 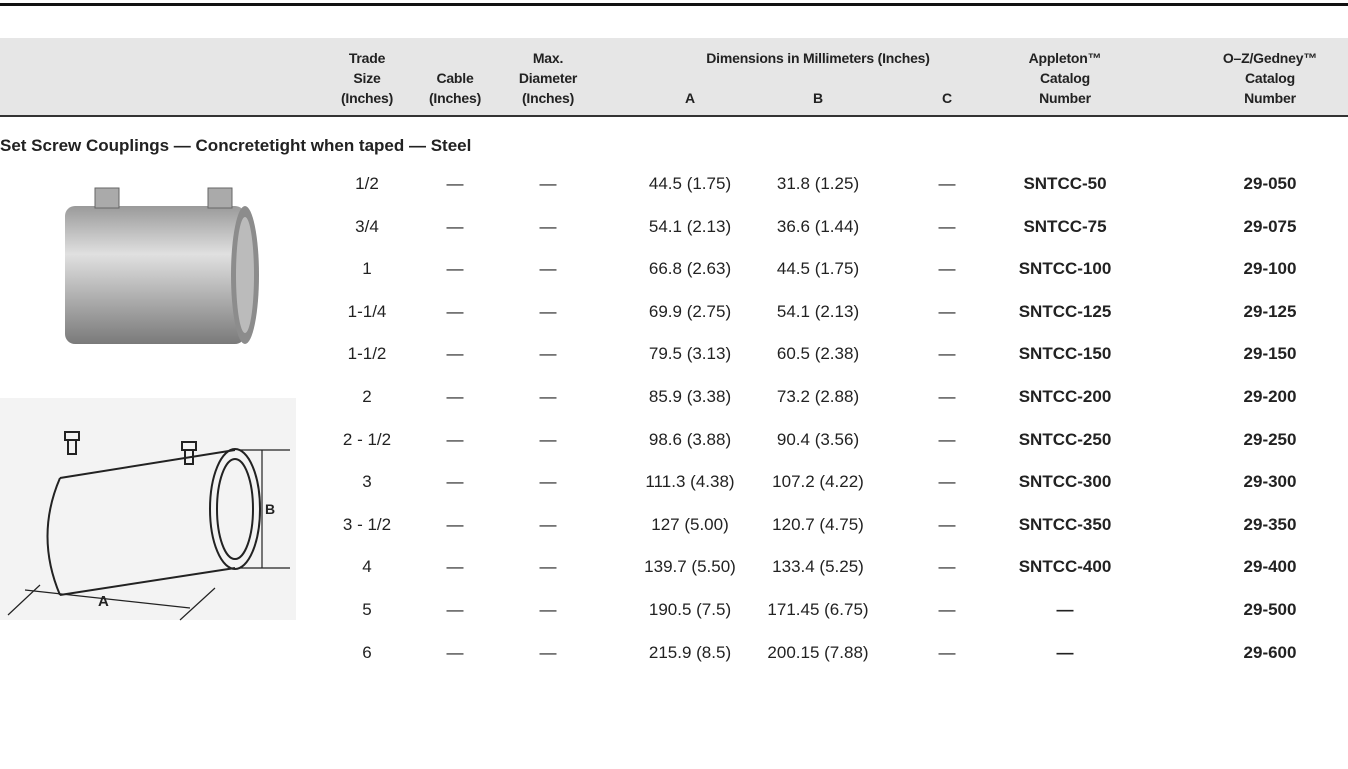 What do you see at coordinates (1065, 183) in the screenshot?
I see `table-cell: SNTCC-50` at bounding box center [1065, 183].